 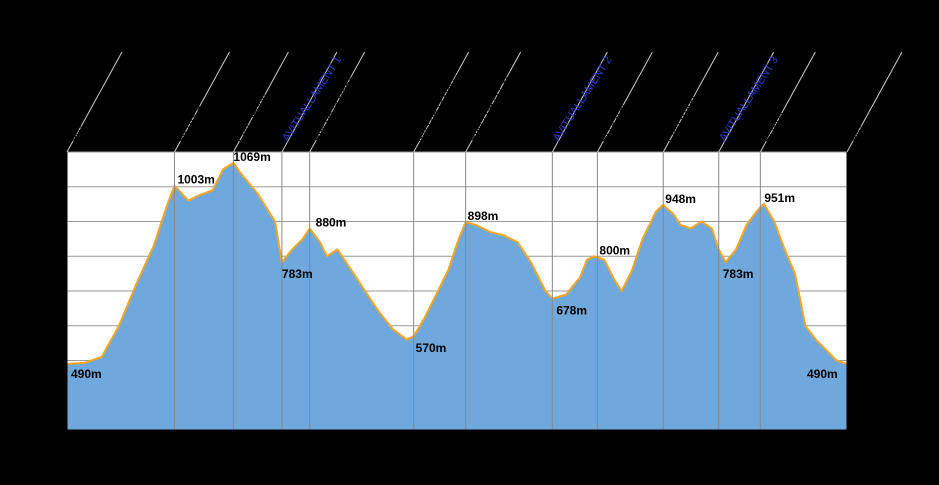 What do you see at coordinates (868, 396) in the screenshot?
I see `y-tick-label-right-400: 400` at bounding box center [868, 396].